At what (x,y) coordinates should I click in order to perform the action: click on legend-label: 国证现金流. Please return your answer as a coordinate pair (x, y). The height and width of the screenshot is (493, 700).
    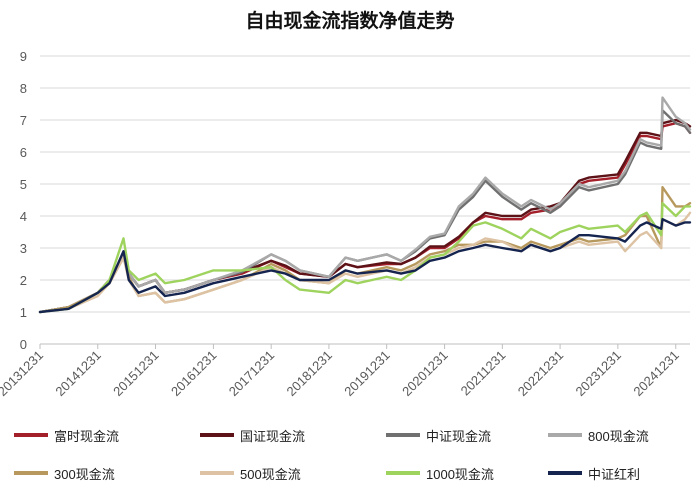
    Looking at the image, I should click on (273, 436).